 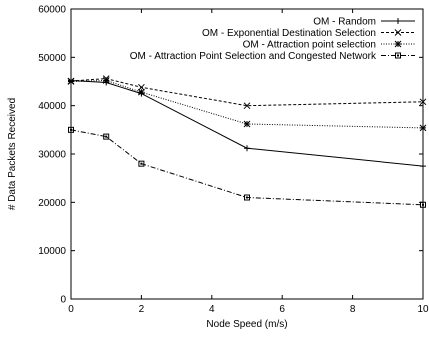 What do you see at coordinates (423, 309) in the screenshot?
I see `x-tick-label: 10` at bounding box center [423, 309].